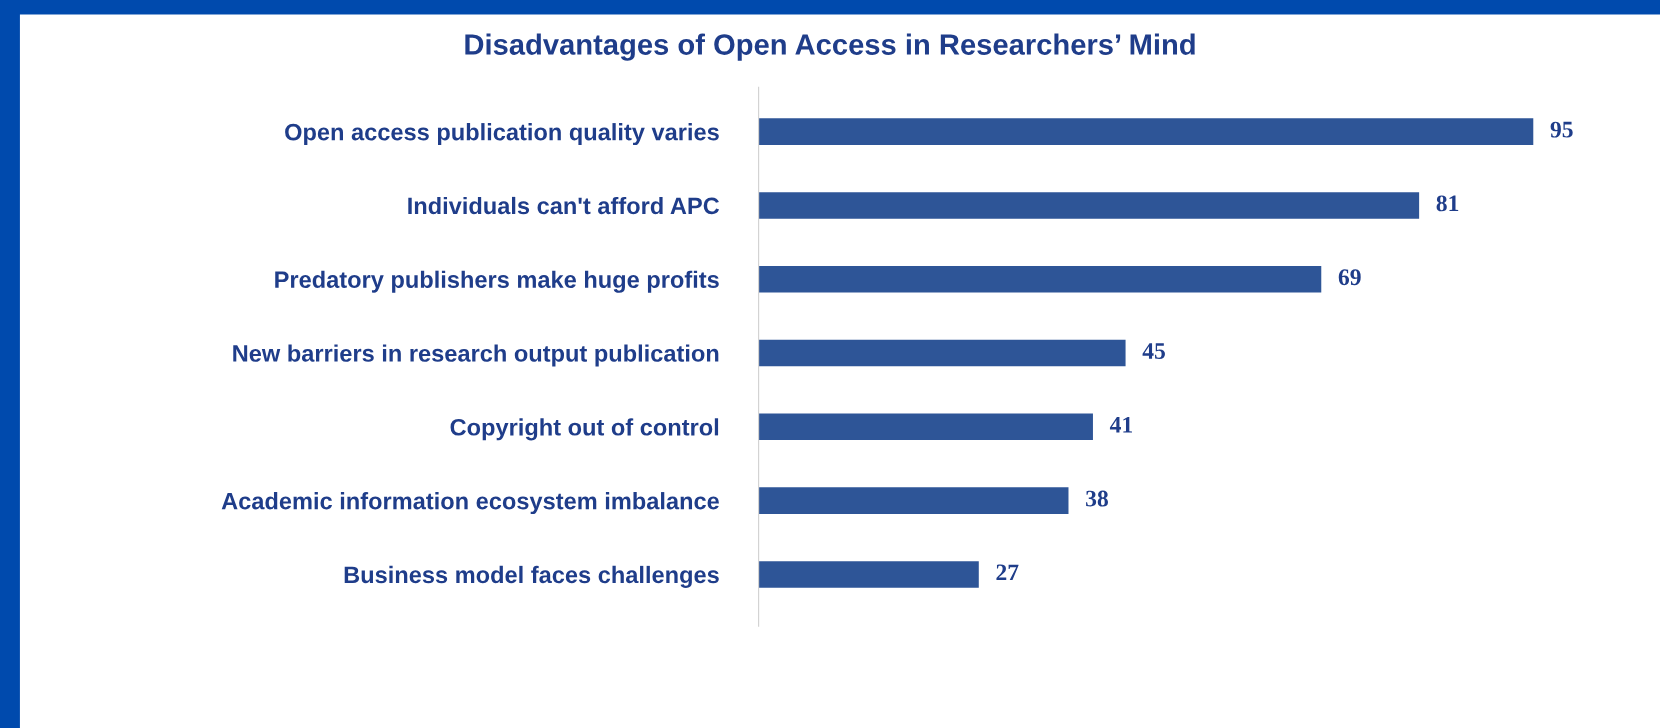 The image size is (1660, 728). What do you see at coordinates (1007, 572) in the screenshot?
I see `data-label: 27` at bounding box center [1007, 572].